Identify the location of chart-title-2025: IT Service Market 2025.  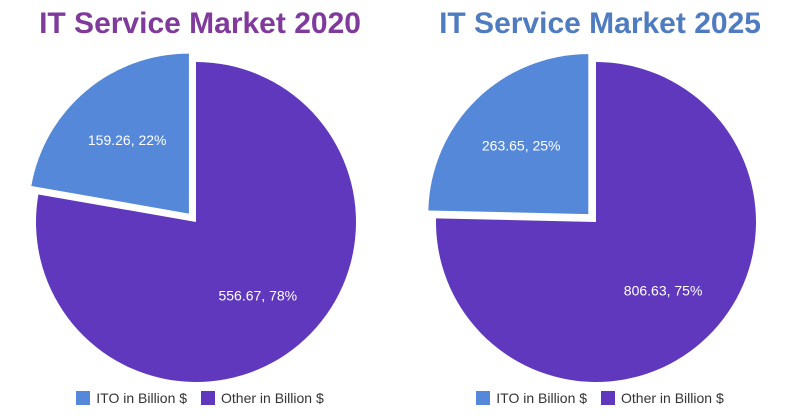
(600, 23).